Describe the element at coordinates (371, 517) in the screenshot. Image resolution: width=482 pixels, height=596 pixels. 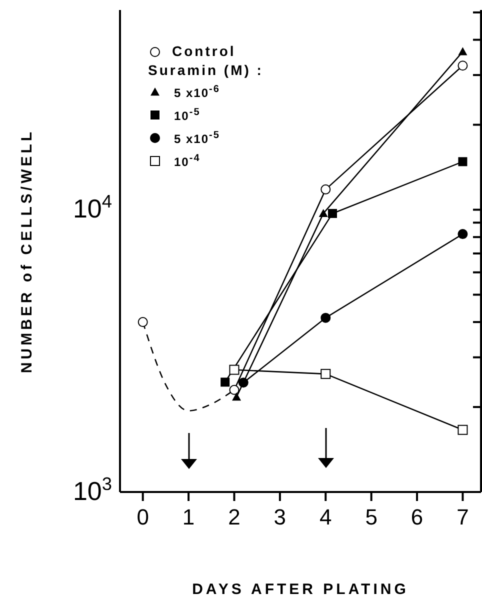
I see `x-tick-label: 5` at that location.